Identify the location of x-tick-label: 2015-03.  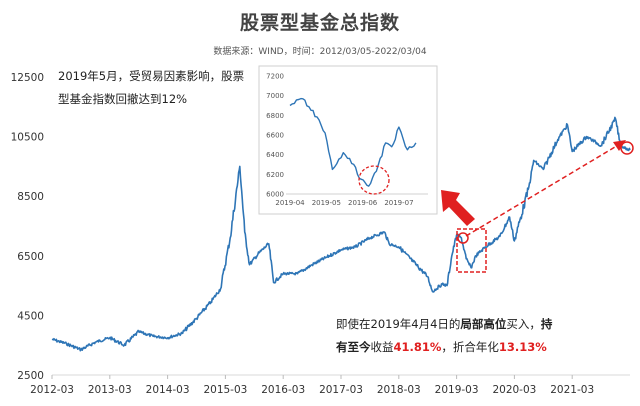
(225, 390).